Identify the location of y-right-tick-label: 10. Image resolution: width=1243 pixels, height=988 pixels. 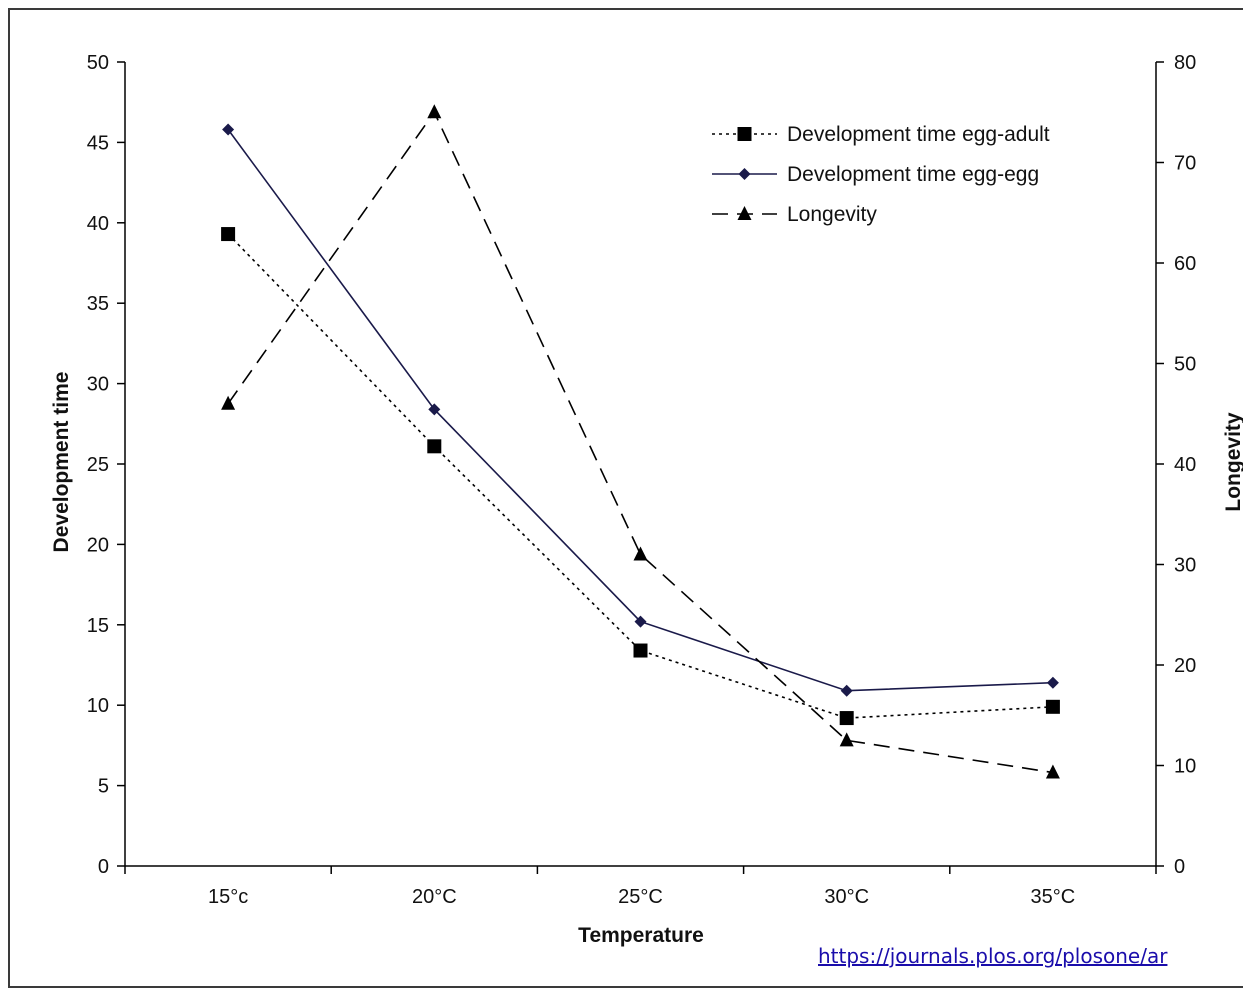
(1185, 767).